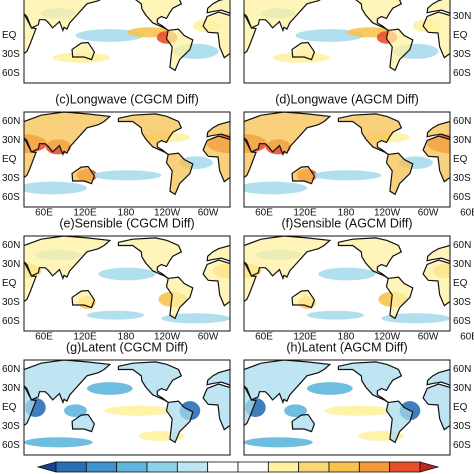 The image size is (474, 474). Describe the element at coordinates (346, 223) in the screenshot. I see `panel-title: (f)Sensible (AGCM Diff)` at that location.